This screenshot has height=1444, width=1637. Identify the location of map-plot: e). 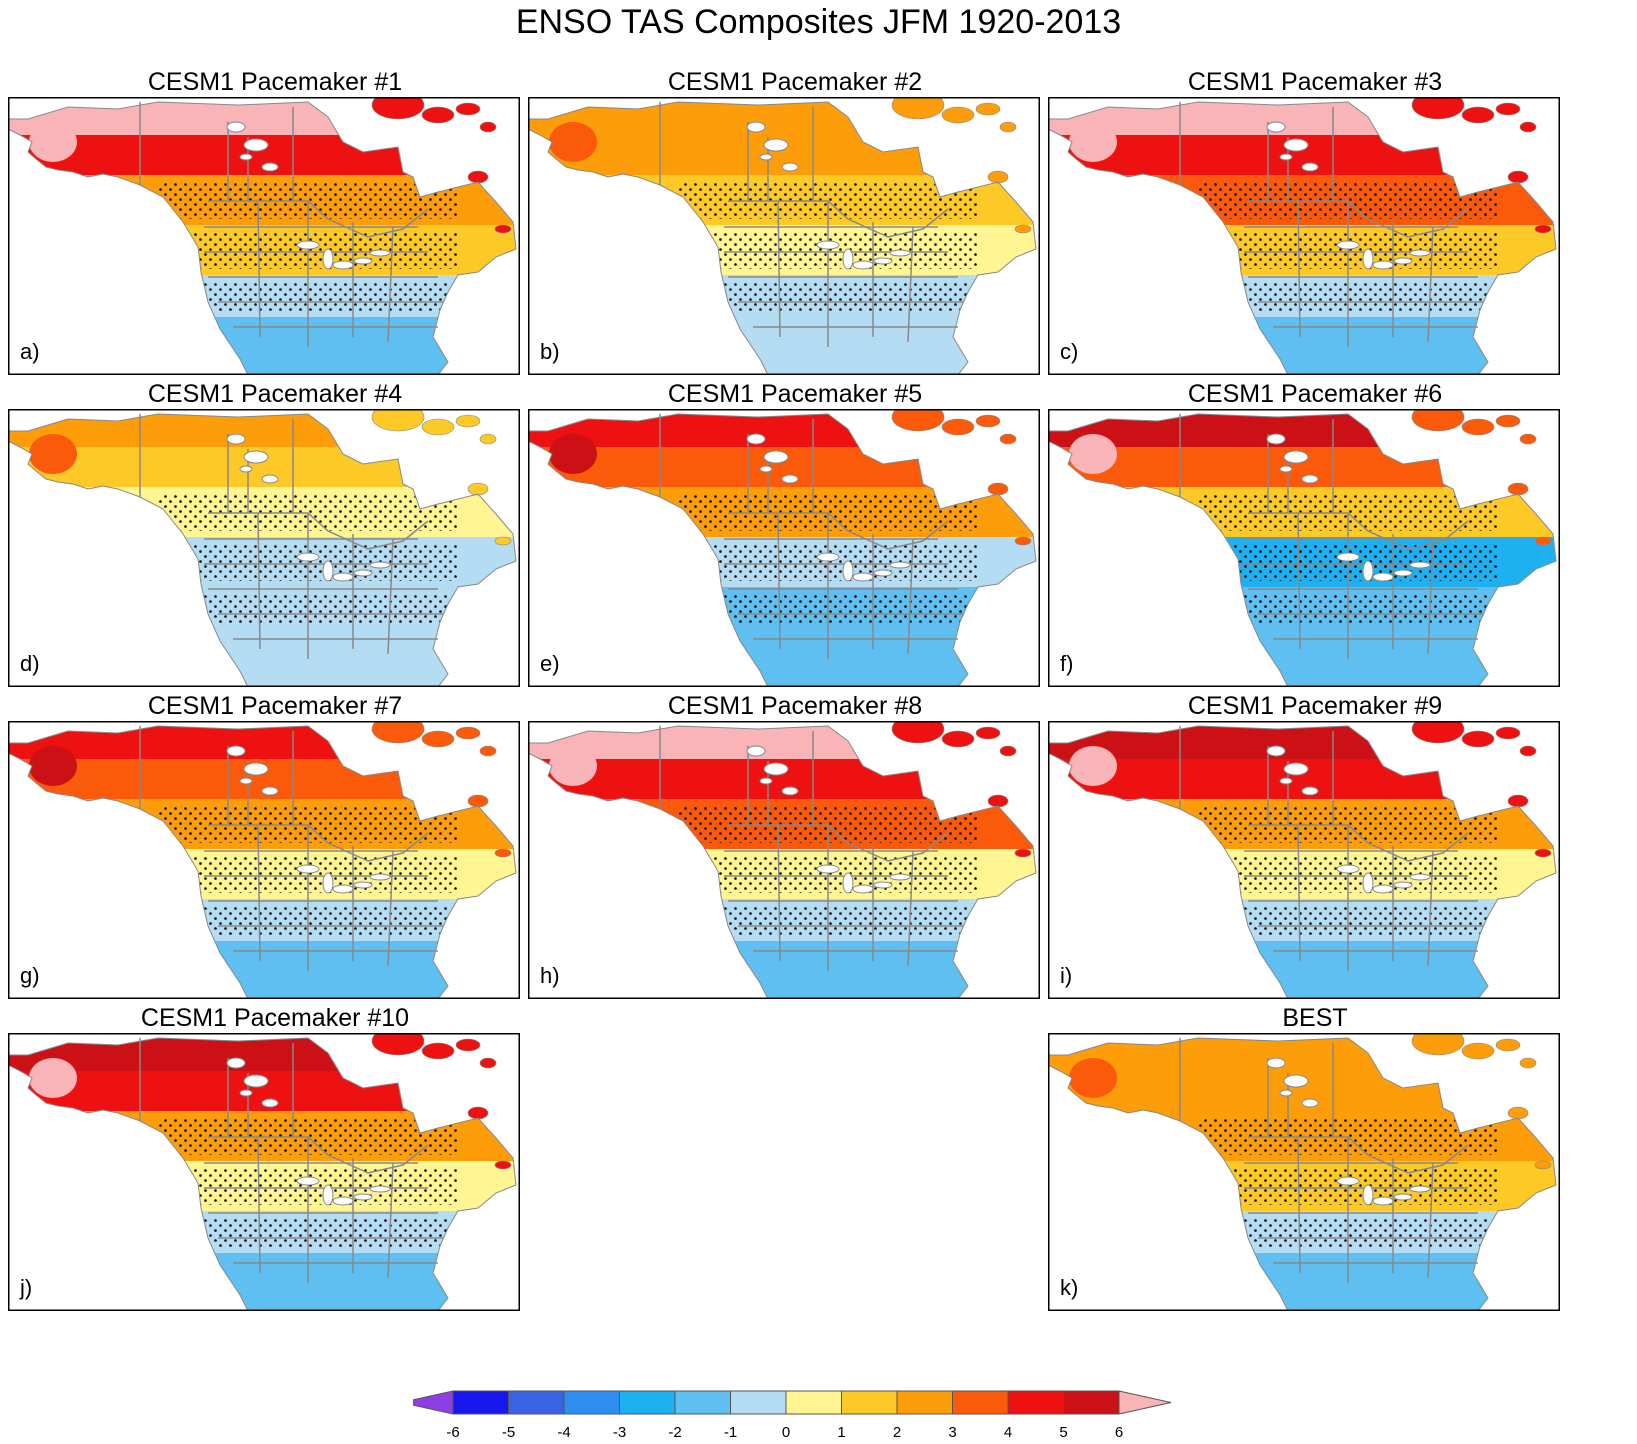
(784, 548).